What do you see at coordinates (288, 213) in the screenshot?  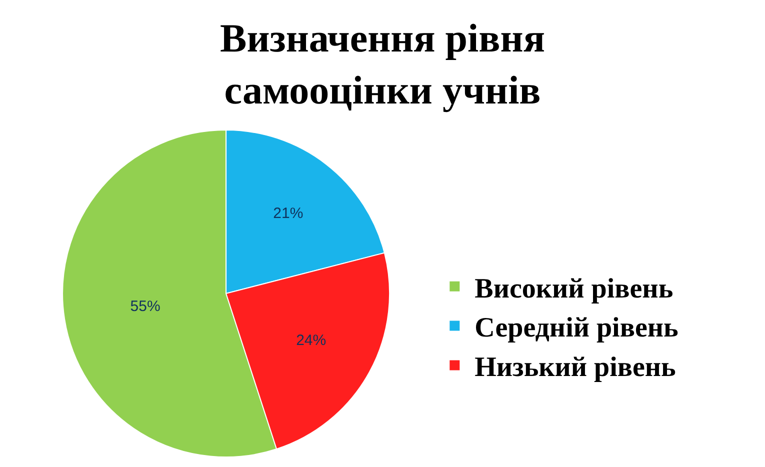 I see `data-label: 21%` at bounding box center [288, 213].